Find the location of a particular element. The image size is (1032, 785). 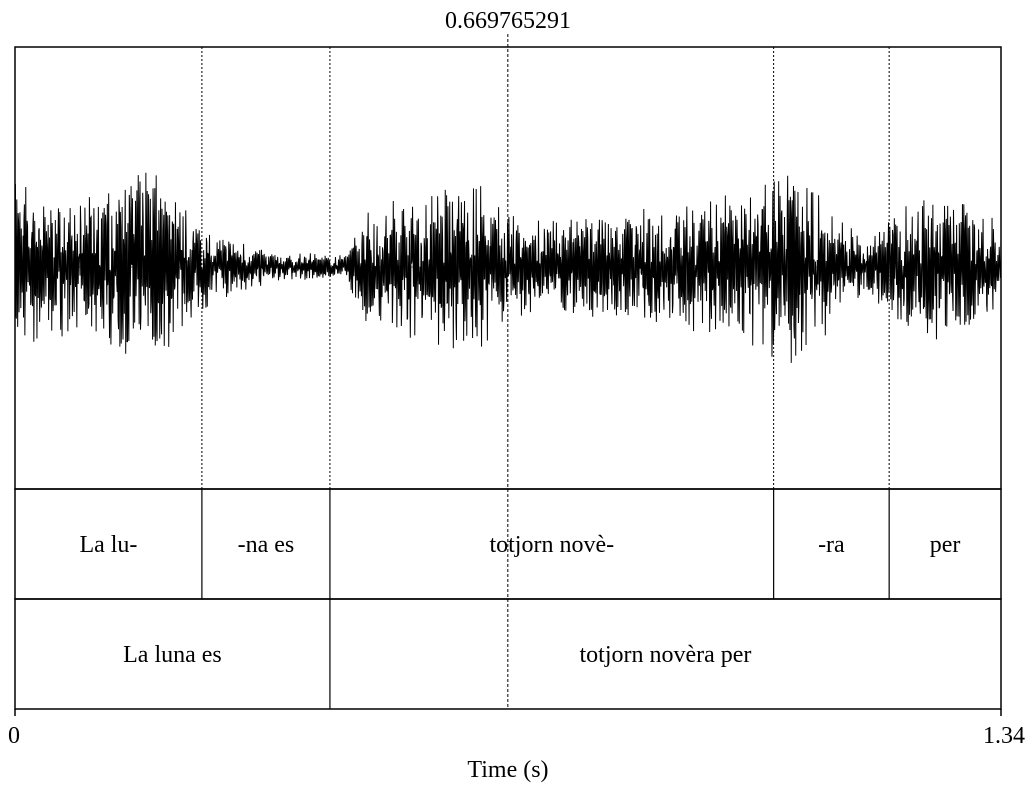

tier-1-interval-label: totjorn novè- is located at coordinates (551, 545).